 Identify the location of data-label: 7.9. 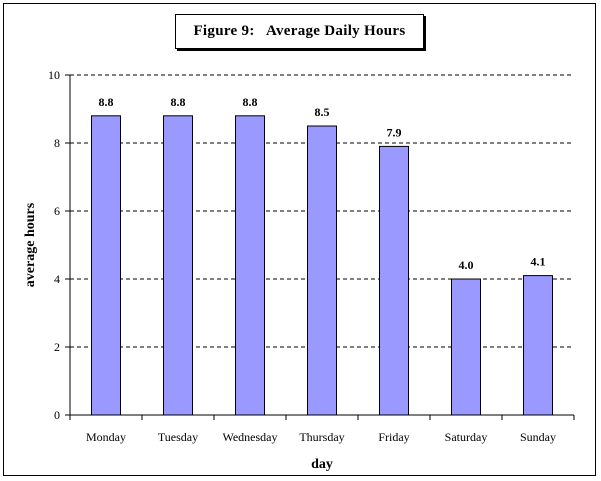
(394, 132).